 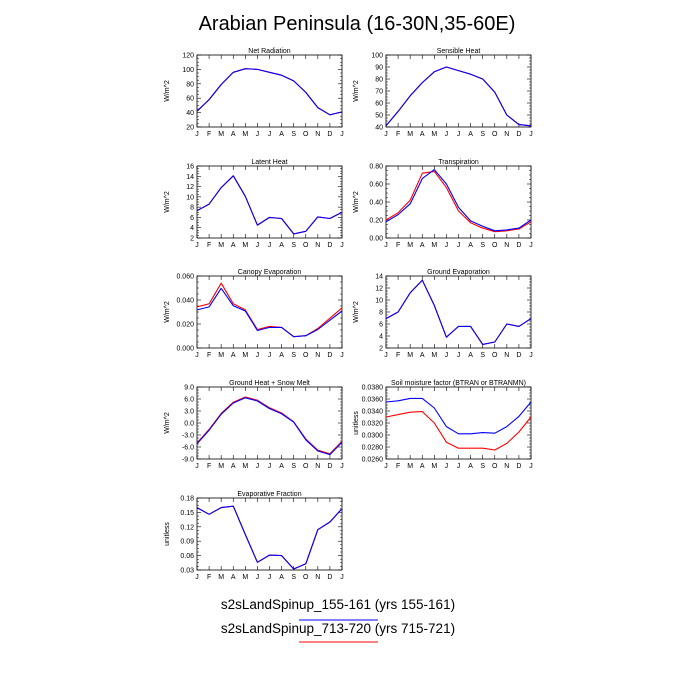 I want to click on panel-title: Evaporative Fraction, so click(x=269, y=494).